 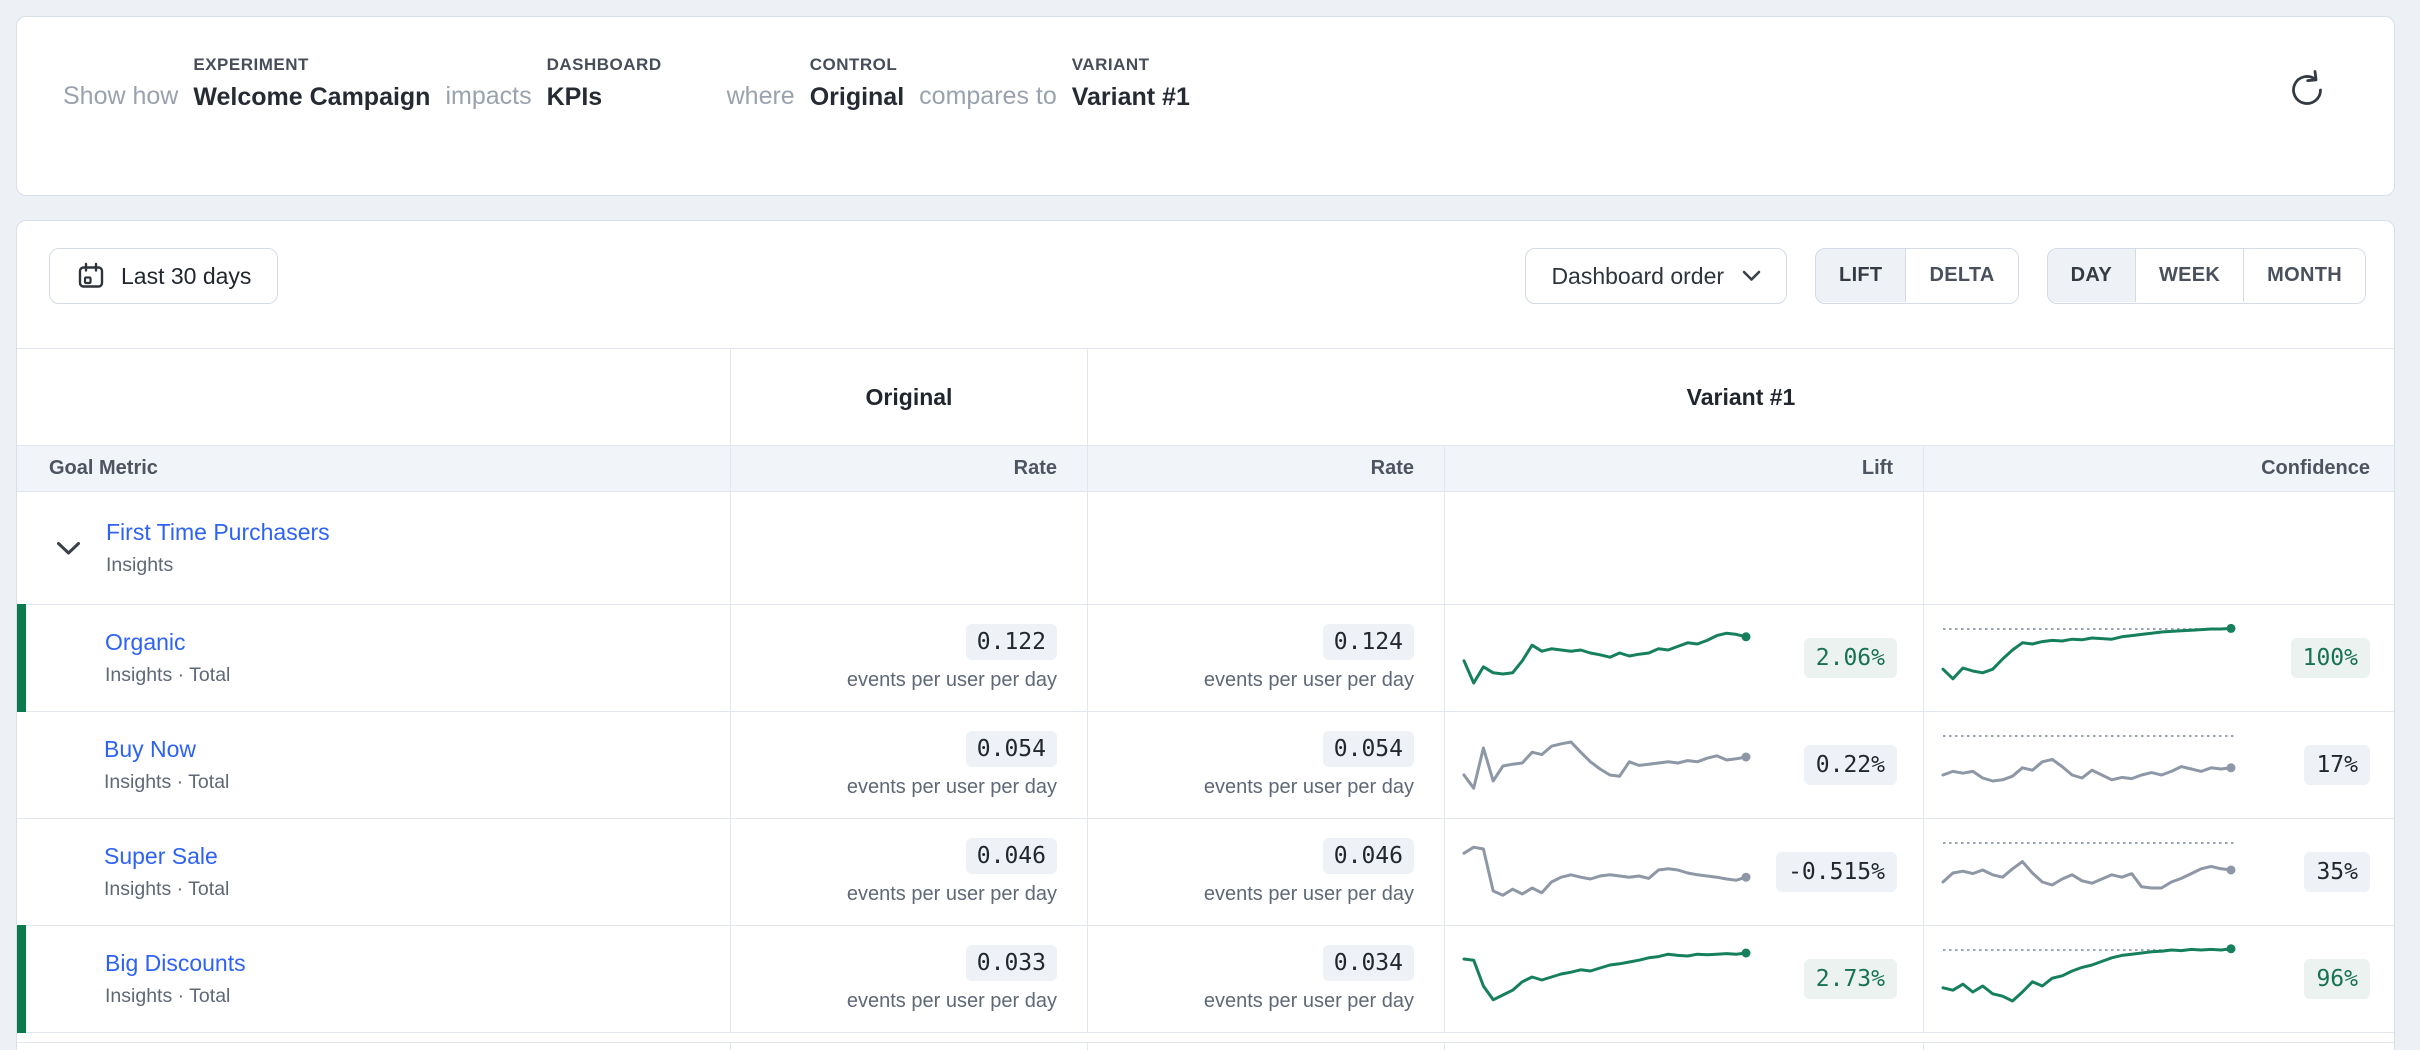 What do you see at coordinates (218, 532) in the screenshot?
I see `metric-link: First Time Purchasers` at bounding box center [218, 532].